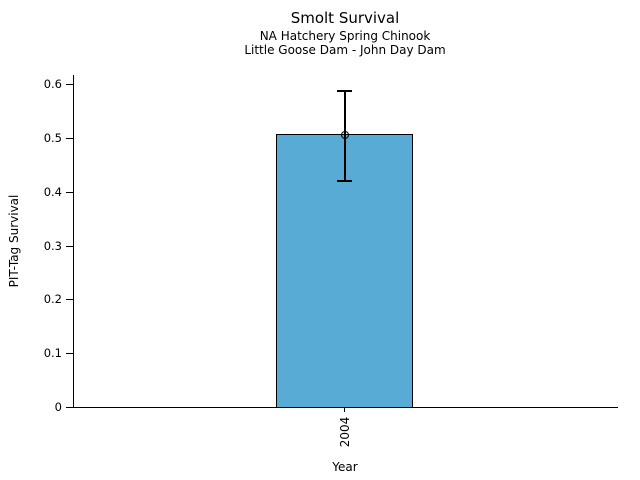 The image size is (640, 480). What do you see at coordinates (52, 84) in the screenshot?
I see `y-tick-label-0_6: 0.6` at bounding box center [52, 84].